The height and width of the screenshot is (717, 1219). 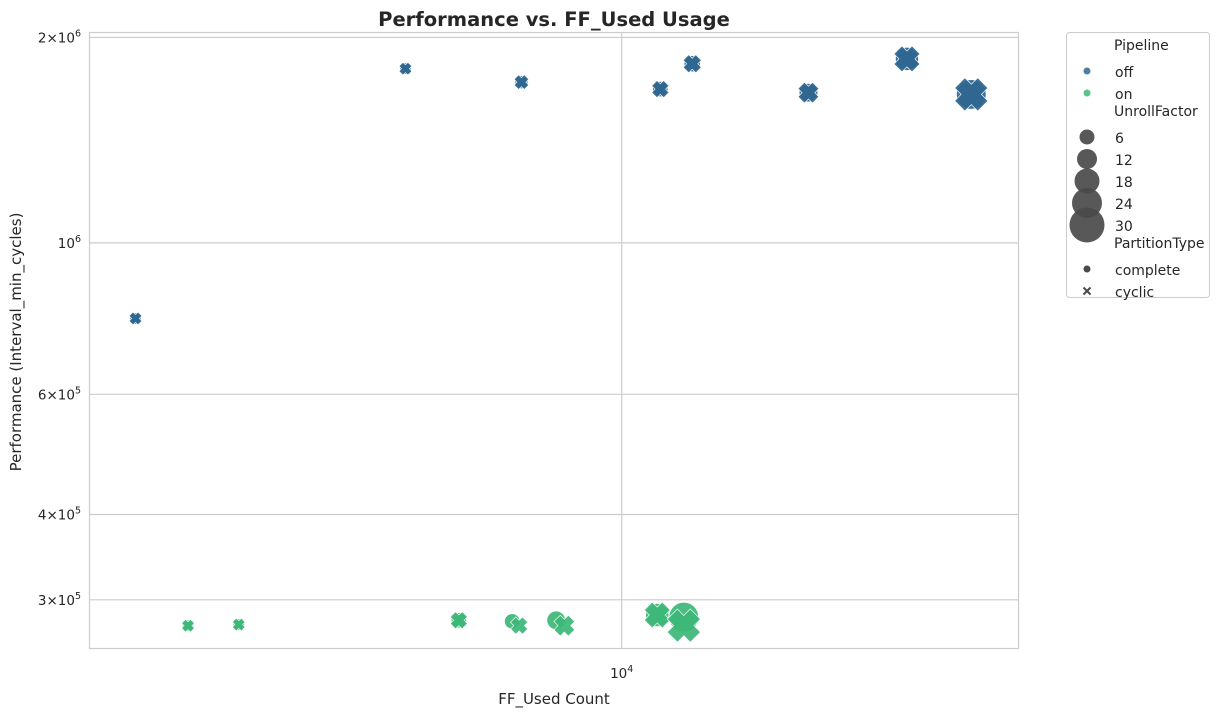 I want to click on x-axis-label: FF_Used Count, so click(x=554, y=699).